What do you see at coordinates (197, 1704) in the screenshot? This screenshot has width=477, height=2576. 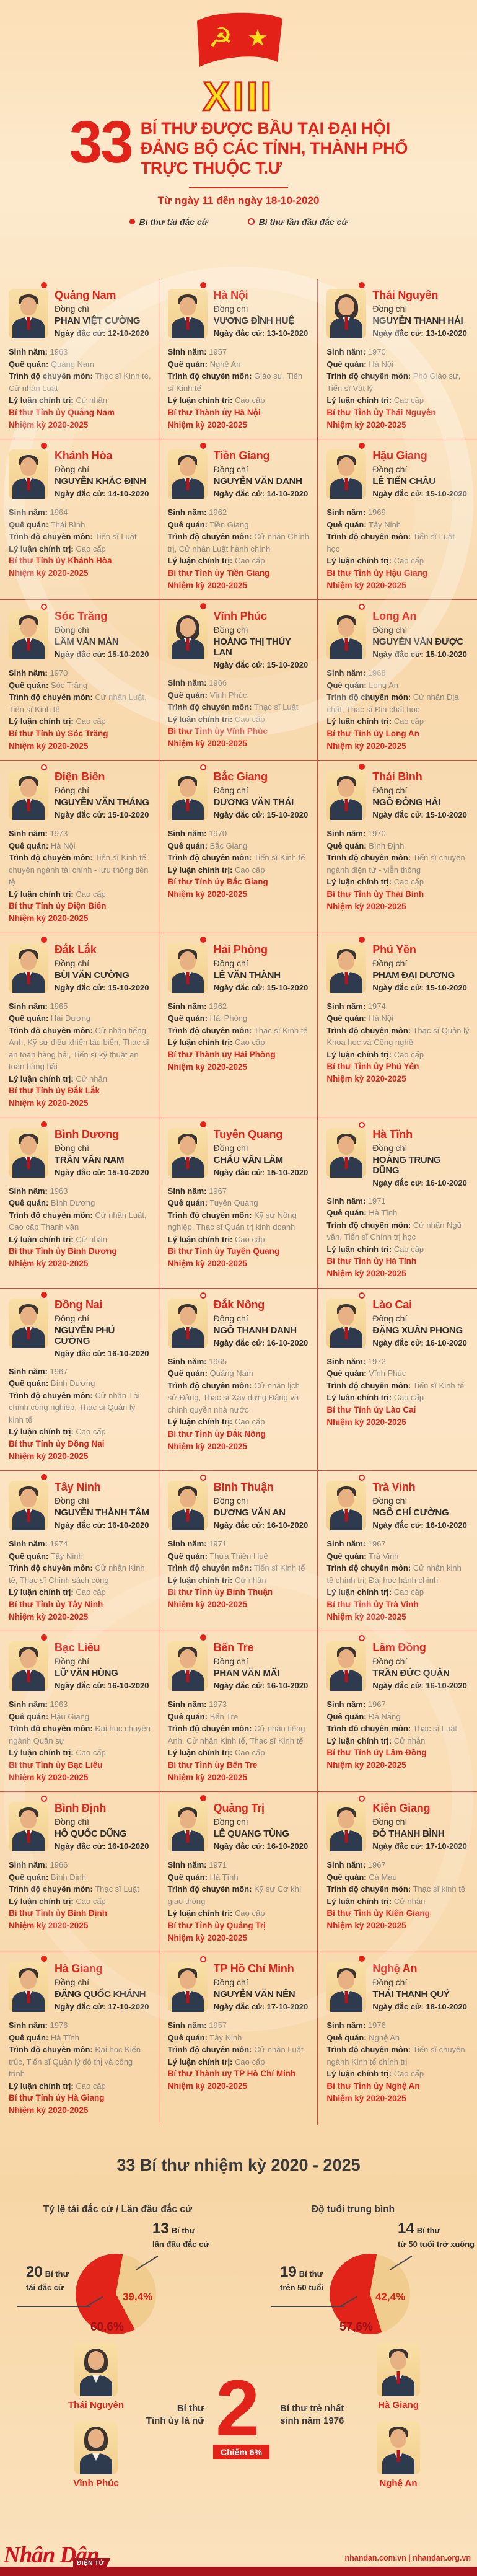 I see `birth-year-row: Sinh năm: 1973` at bounding box center [197, 1704].